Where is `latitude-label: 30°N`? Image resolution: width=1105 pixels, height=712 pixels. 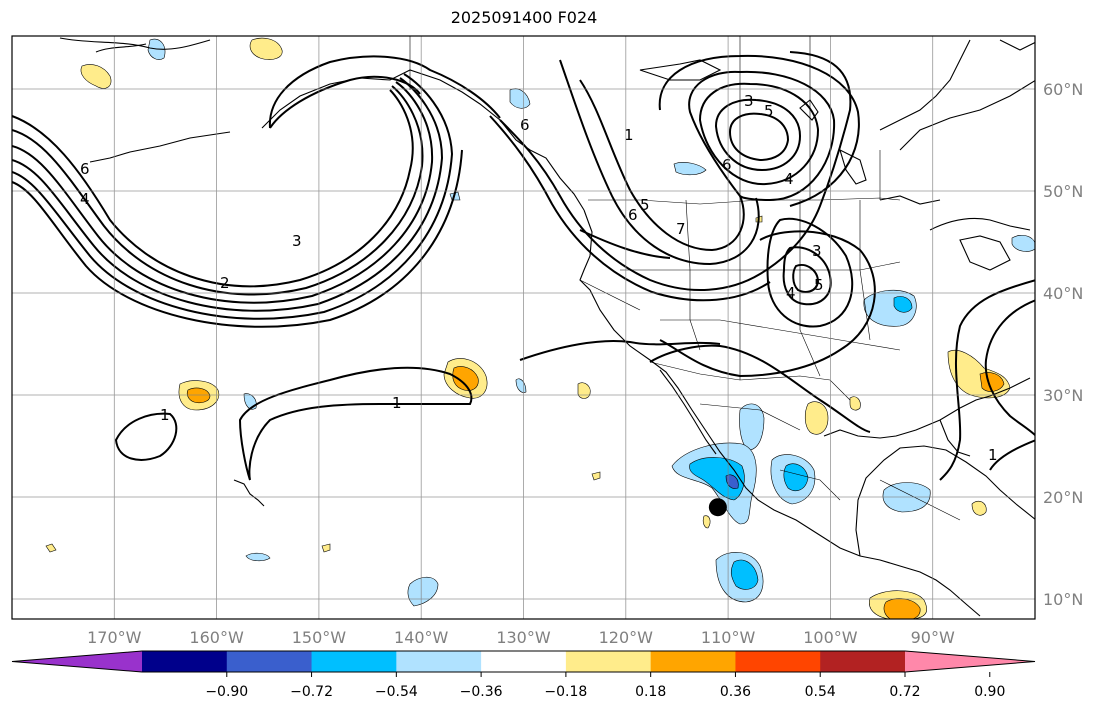
latitude-label: 30°N is located at coordinates (1063, 395).